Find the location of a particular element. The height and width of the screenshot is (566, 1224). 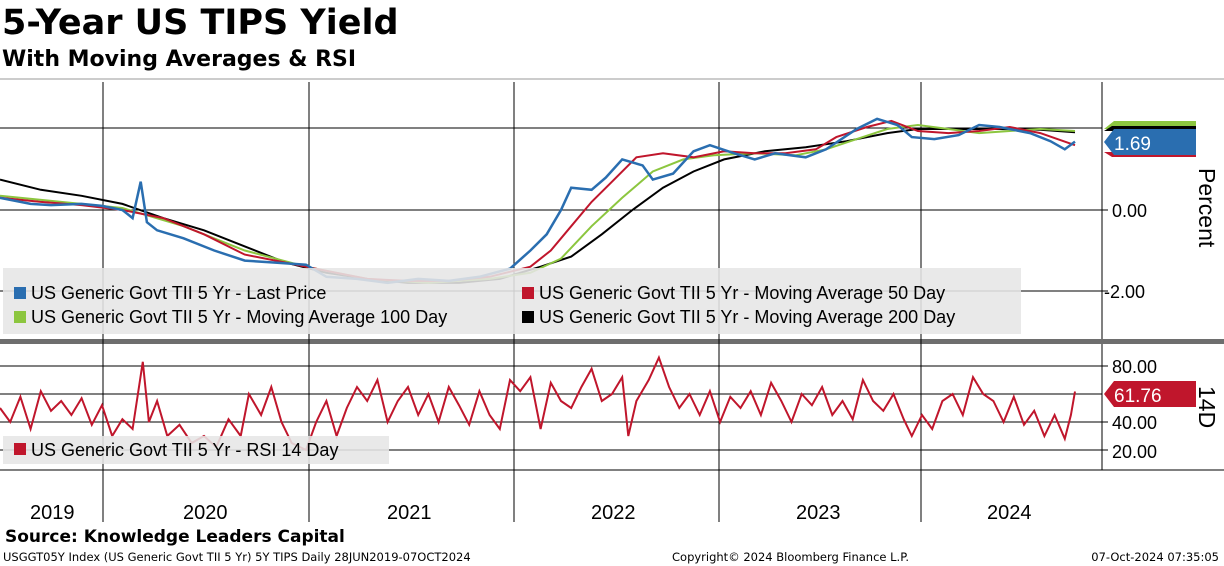

x-tick-label: 2021 is located at coordinates (409, 513).